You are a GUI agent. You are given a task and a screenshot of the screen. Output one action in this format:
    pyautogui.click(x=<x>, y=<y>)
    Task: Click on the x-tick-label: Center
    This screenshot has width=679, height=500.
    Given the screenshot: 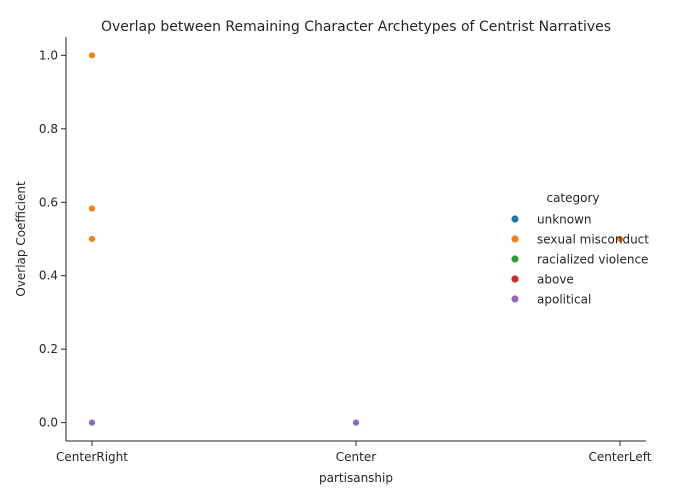 What is the action you would take?
    pyautogui.click(x=356, y=457)
    